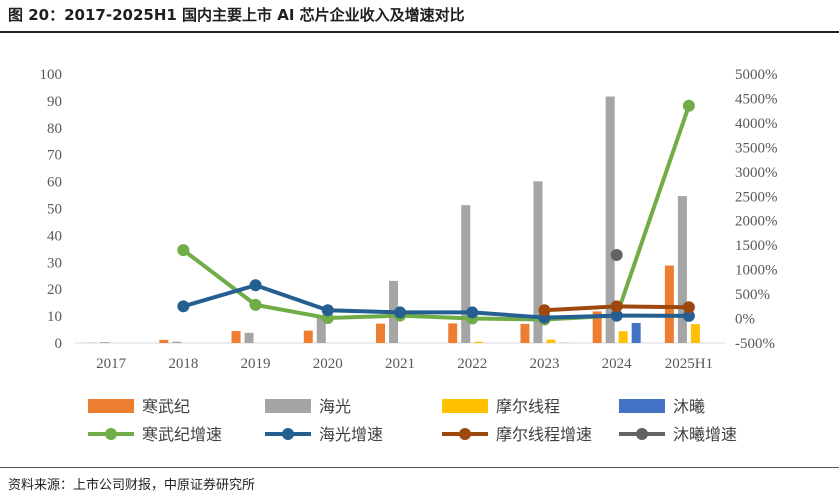  What do you see at coordinates (755, 344) in the screenshot?
I see `y-right-tick-label: -500%` at bounding box center [755, 344].